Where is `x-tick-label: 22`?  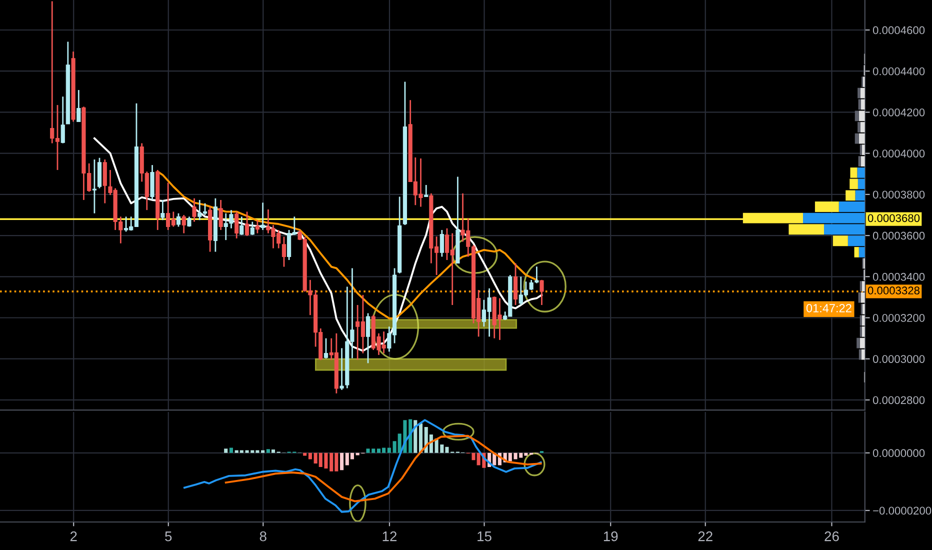 x-tick-label: 22 is located at coordinates (705, 536).